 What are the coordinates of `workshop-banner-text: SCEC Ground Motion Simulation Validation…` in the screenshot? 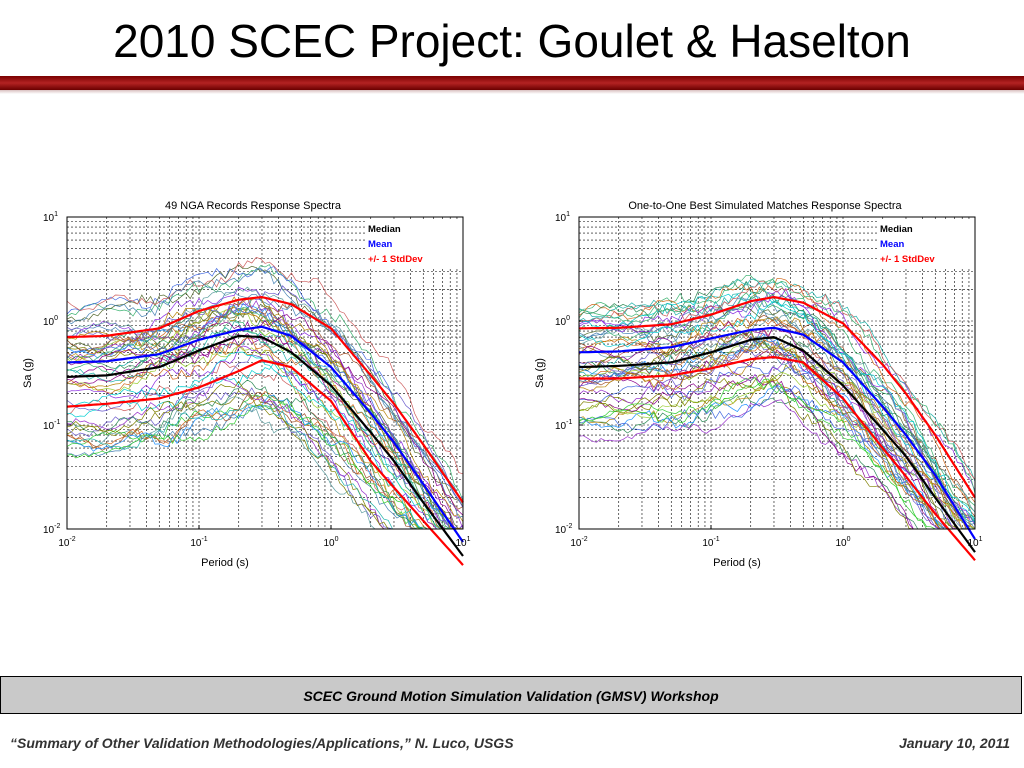 It's located at (511, 696).